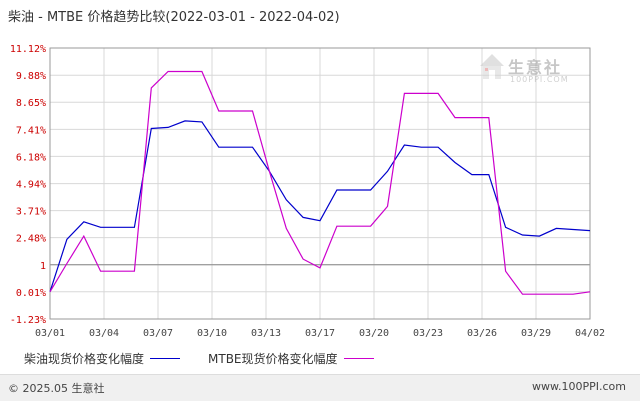 The width and height of the screenshot is (640, 401). I want to click on x-tick-label: 03/29, so click(536, 333).